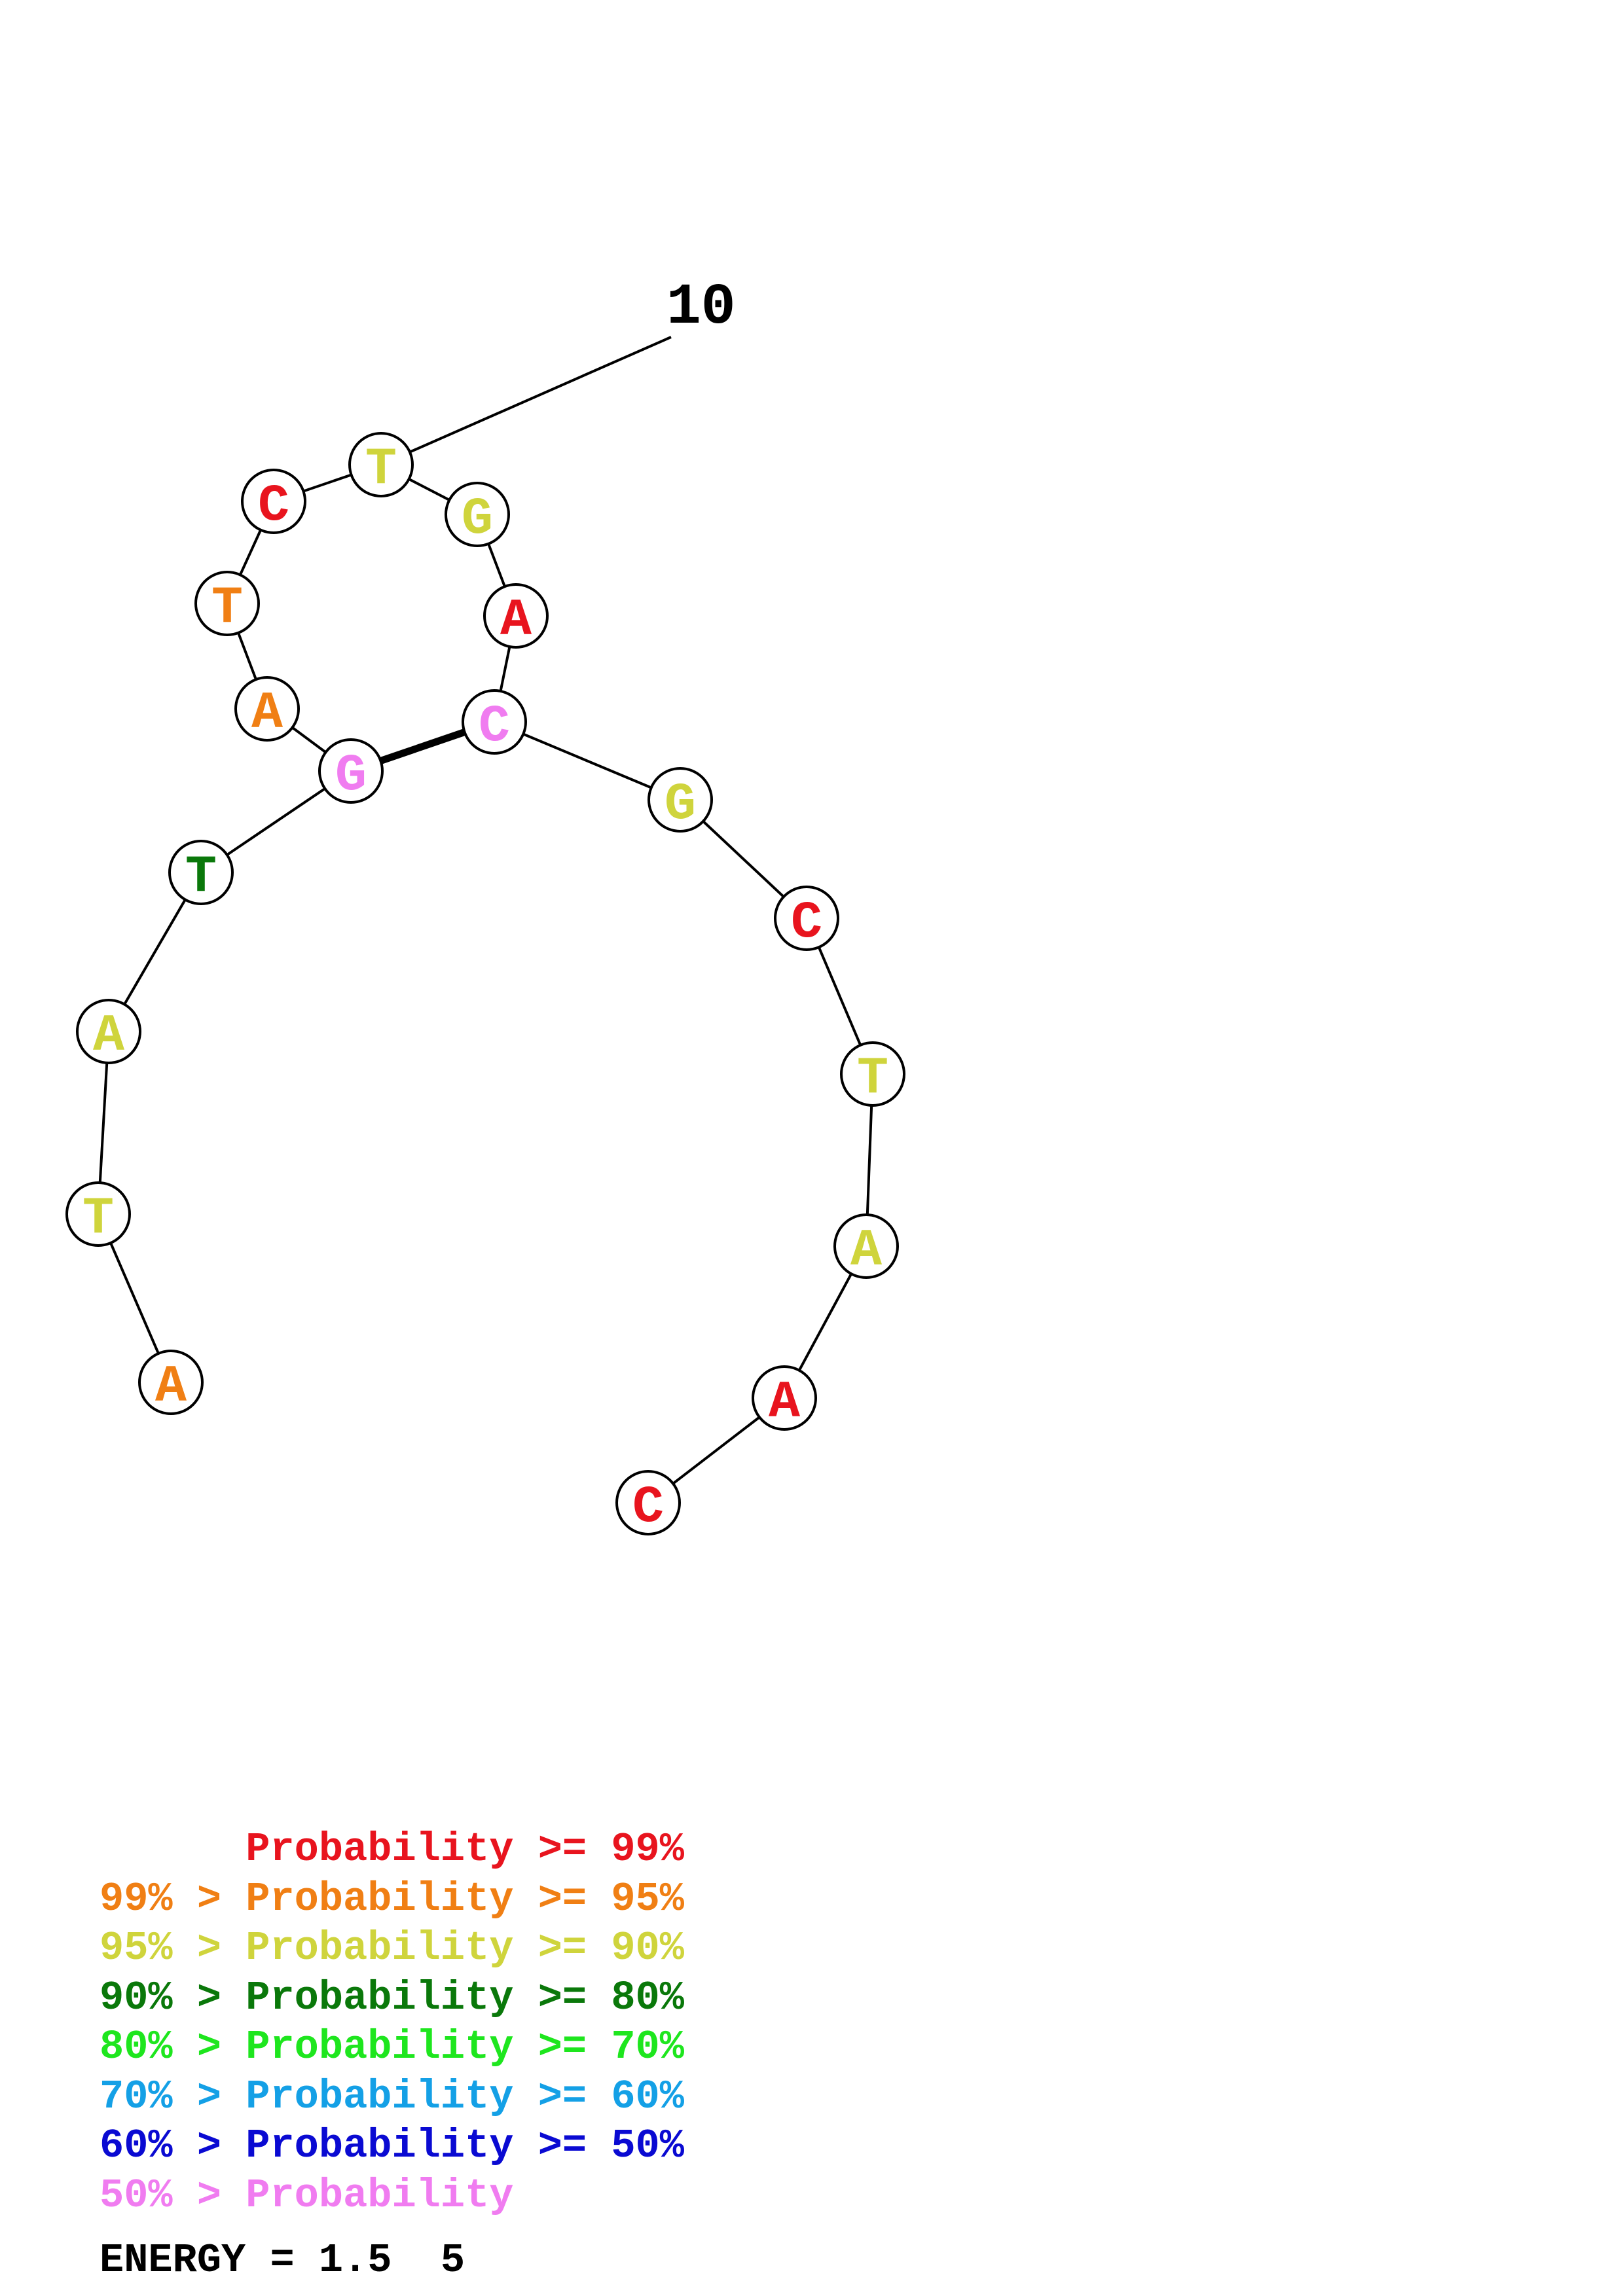  Describe the element at coordinates (282, 2260) in the screenshot. I see `energy-value: ENERGY = 1.5 5` at that location.